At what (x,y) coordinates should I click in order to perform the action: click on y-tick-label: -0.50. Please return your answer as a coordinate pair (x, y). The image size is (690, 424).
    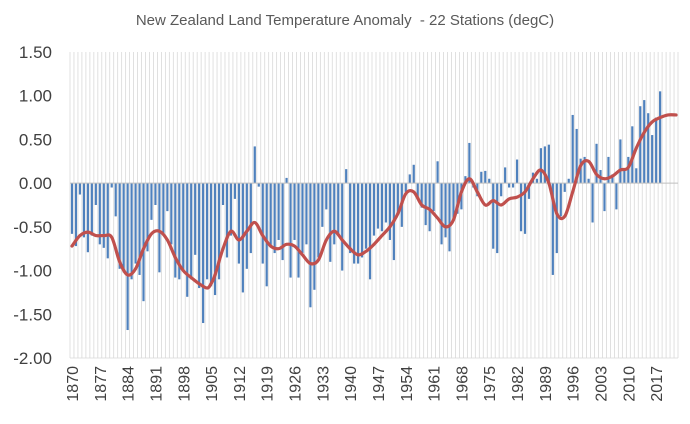
    Looking at the image, I should click on (32, 227).